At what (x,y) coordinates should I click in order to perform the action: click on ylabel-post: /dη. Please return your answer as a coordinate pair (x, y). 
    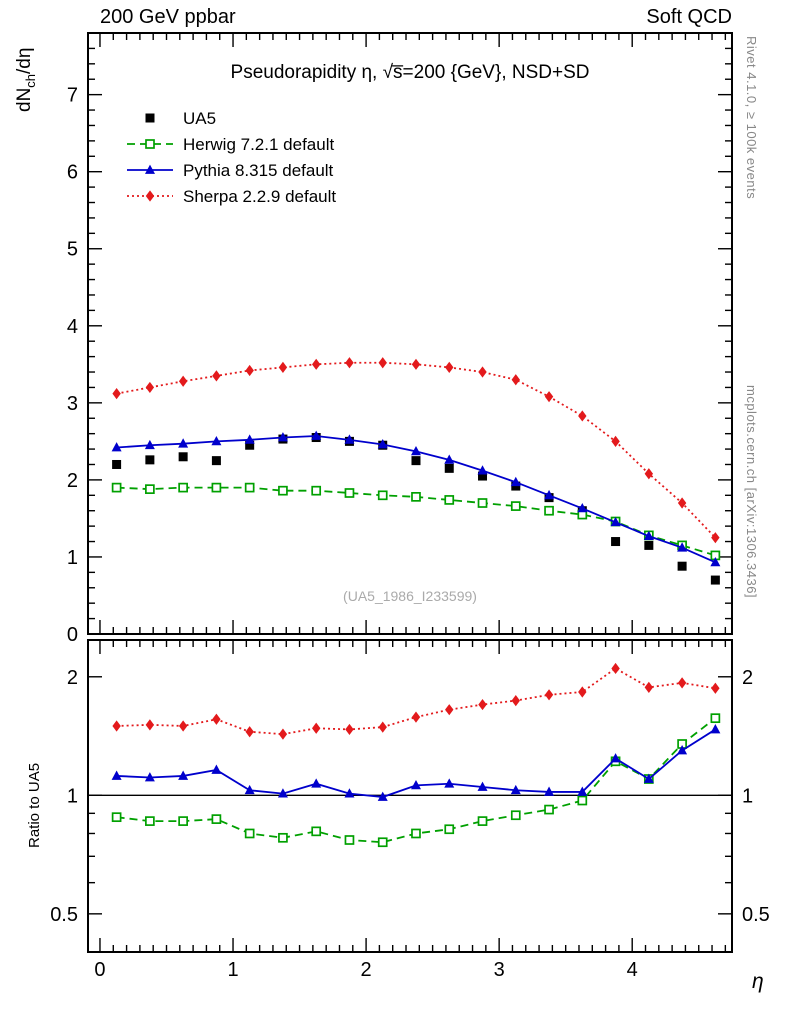
    Looking at the image, I should click on (24, 60).